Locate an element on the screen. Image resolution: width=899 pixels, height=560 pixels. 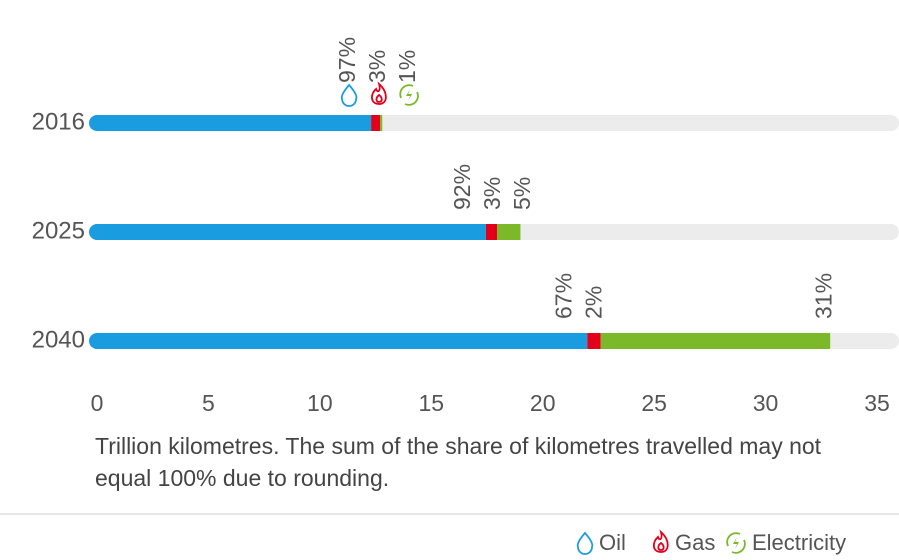
legend-label: Gas is located at coordinates (695, 542).